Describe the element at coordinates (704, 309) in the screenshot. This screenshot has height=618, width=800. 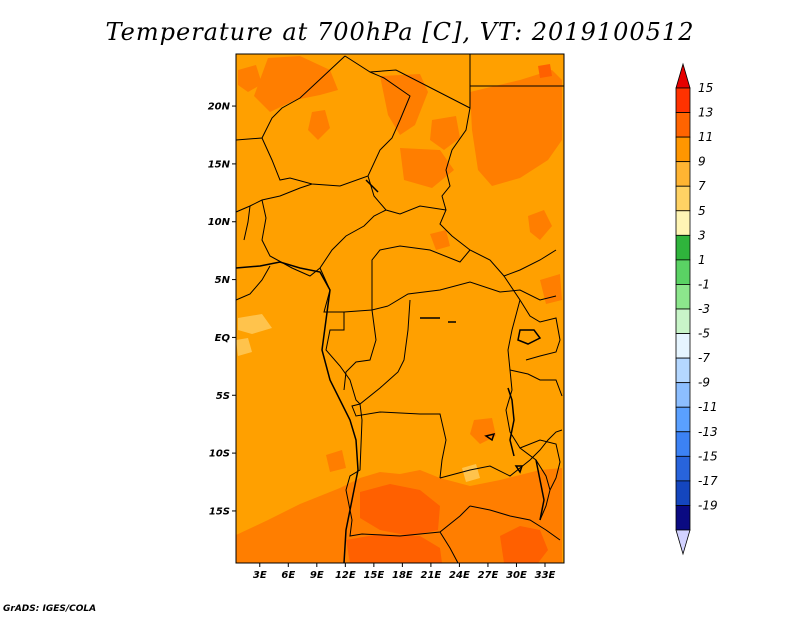
I see `colorbar-label: -3` at that location.